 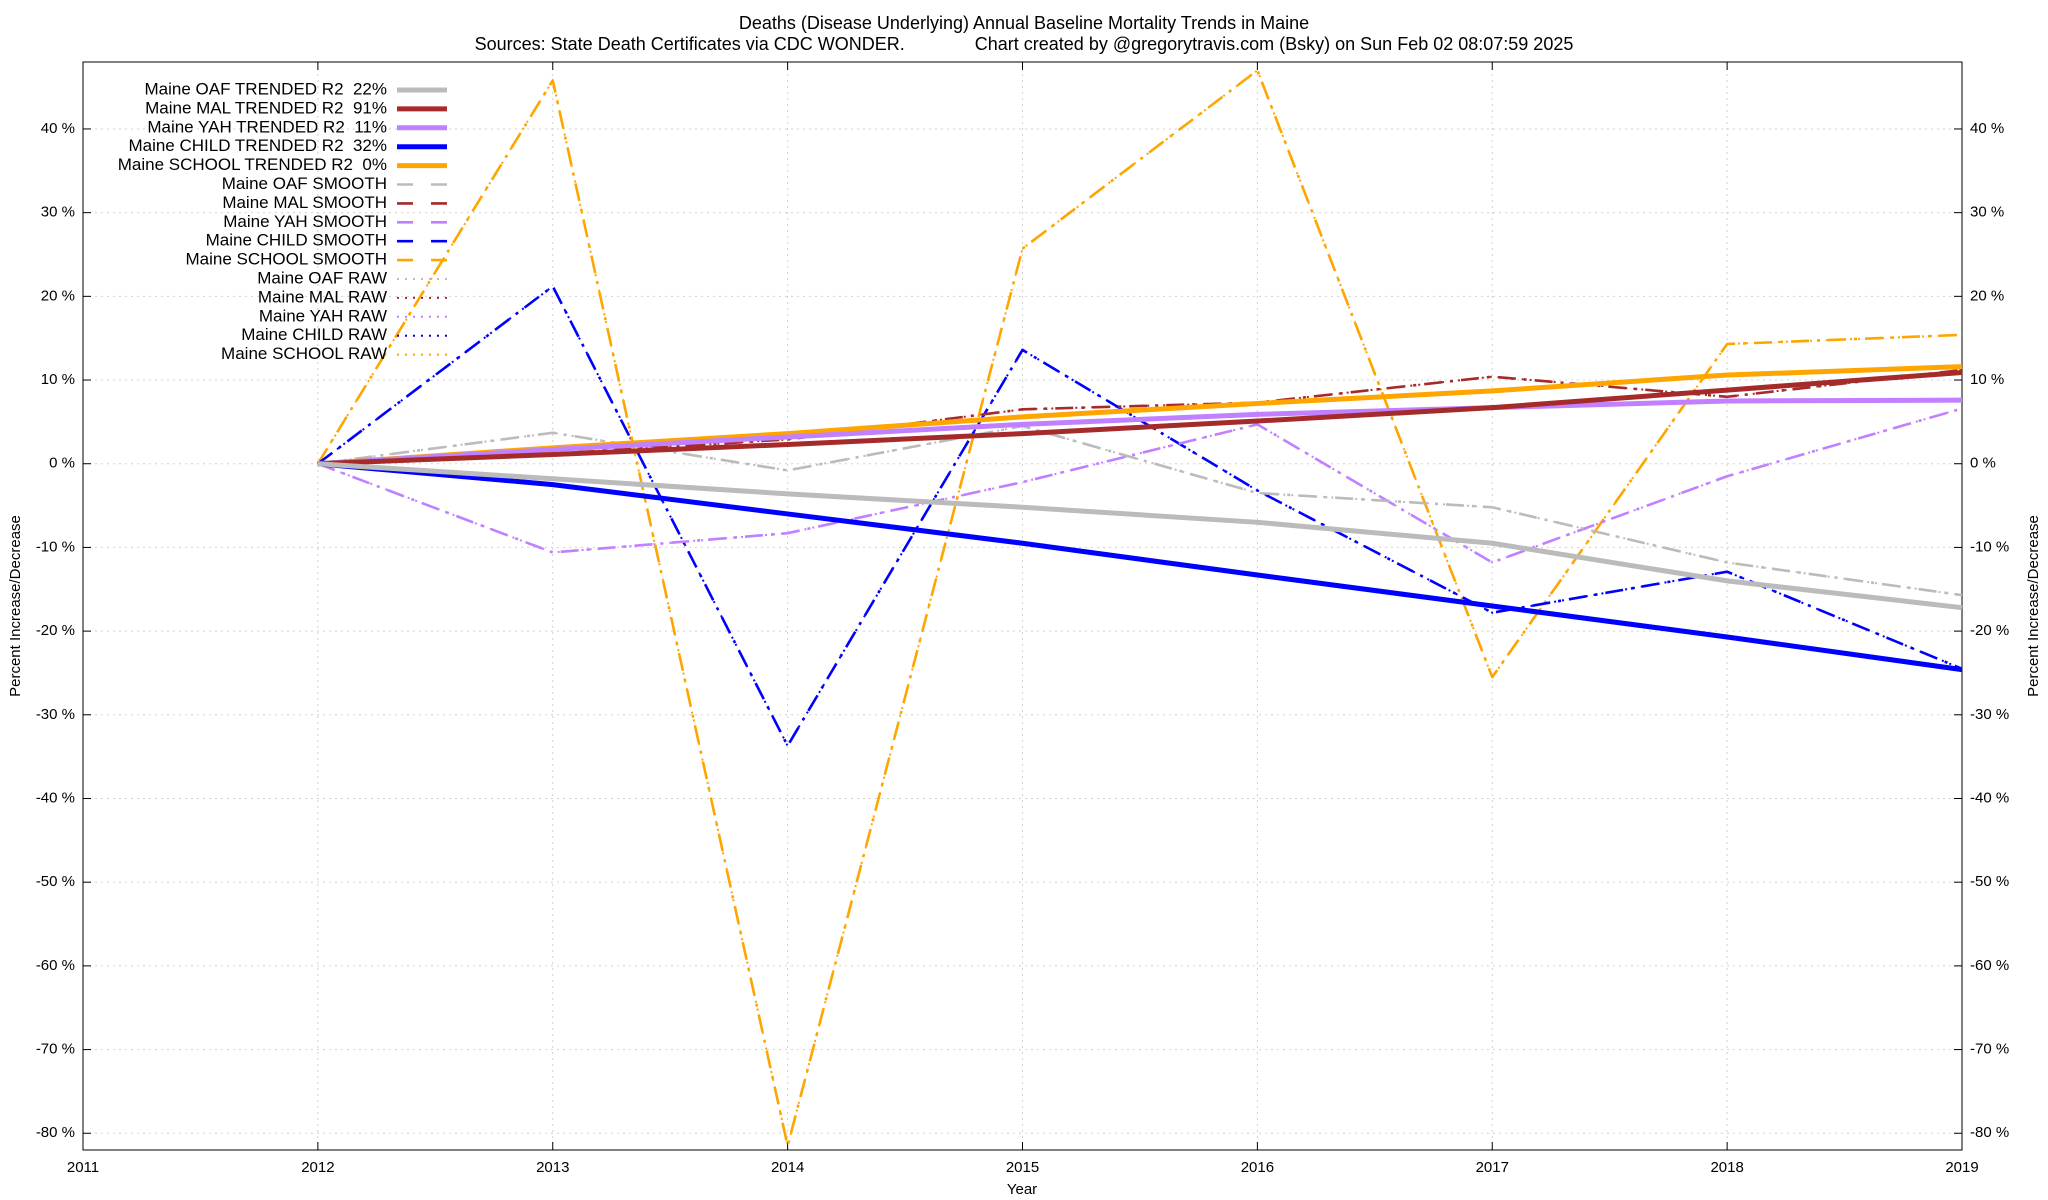 I want to click on y2-tick-label: 10 %, so click(x=1987, y=379).